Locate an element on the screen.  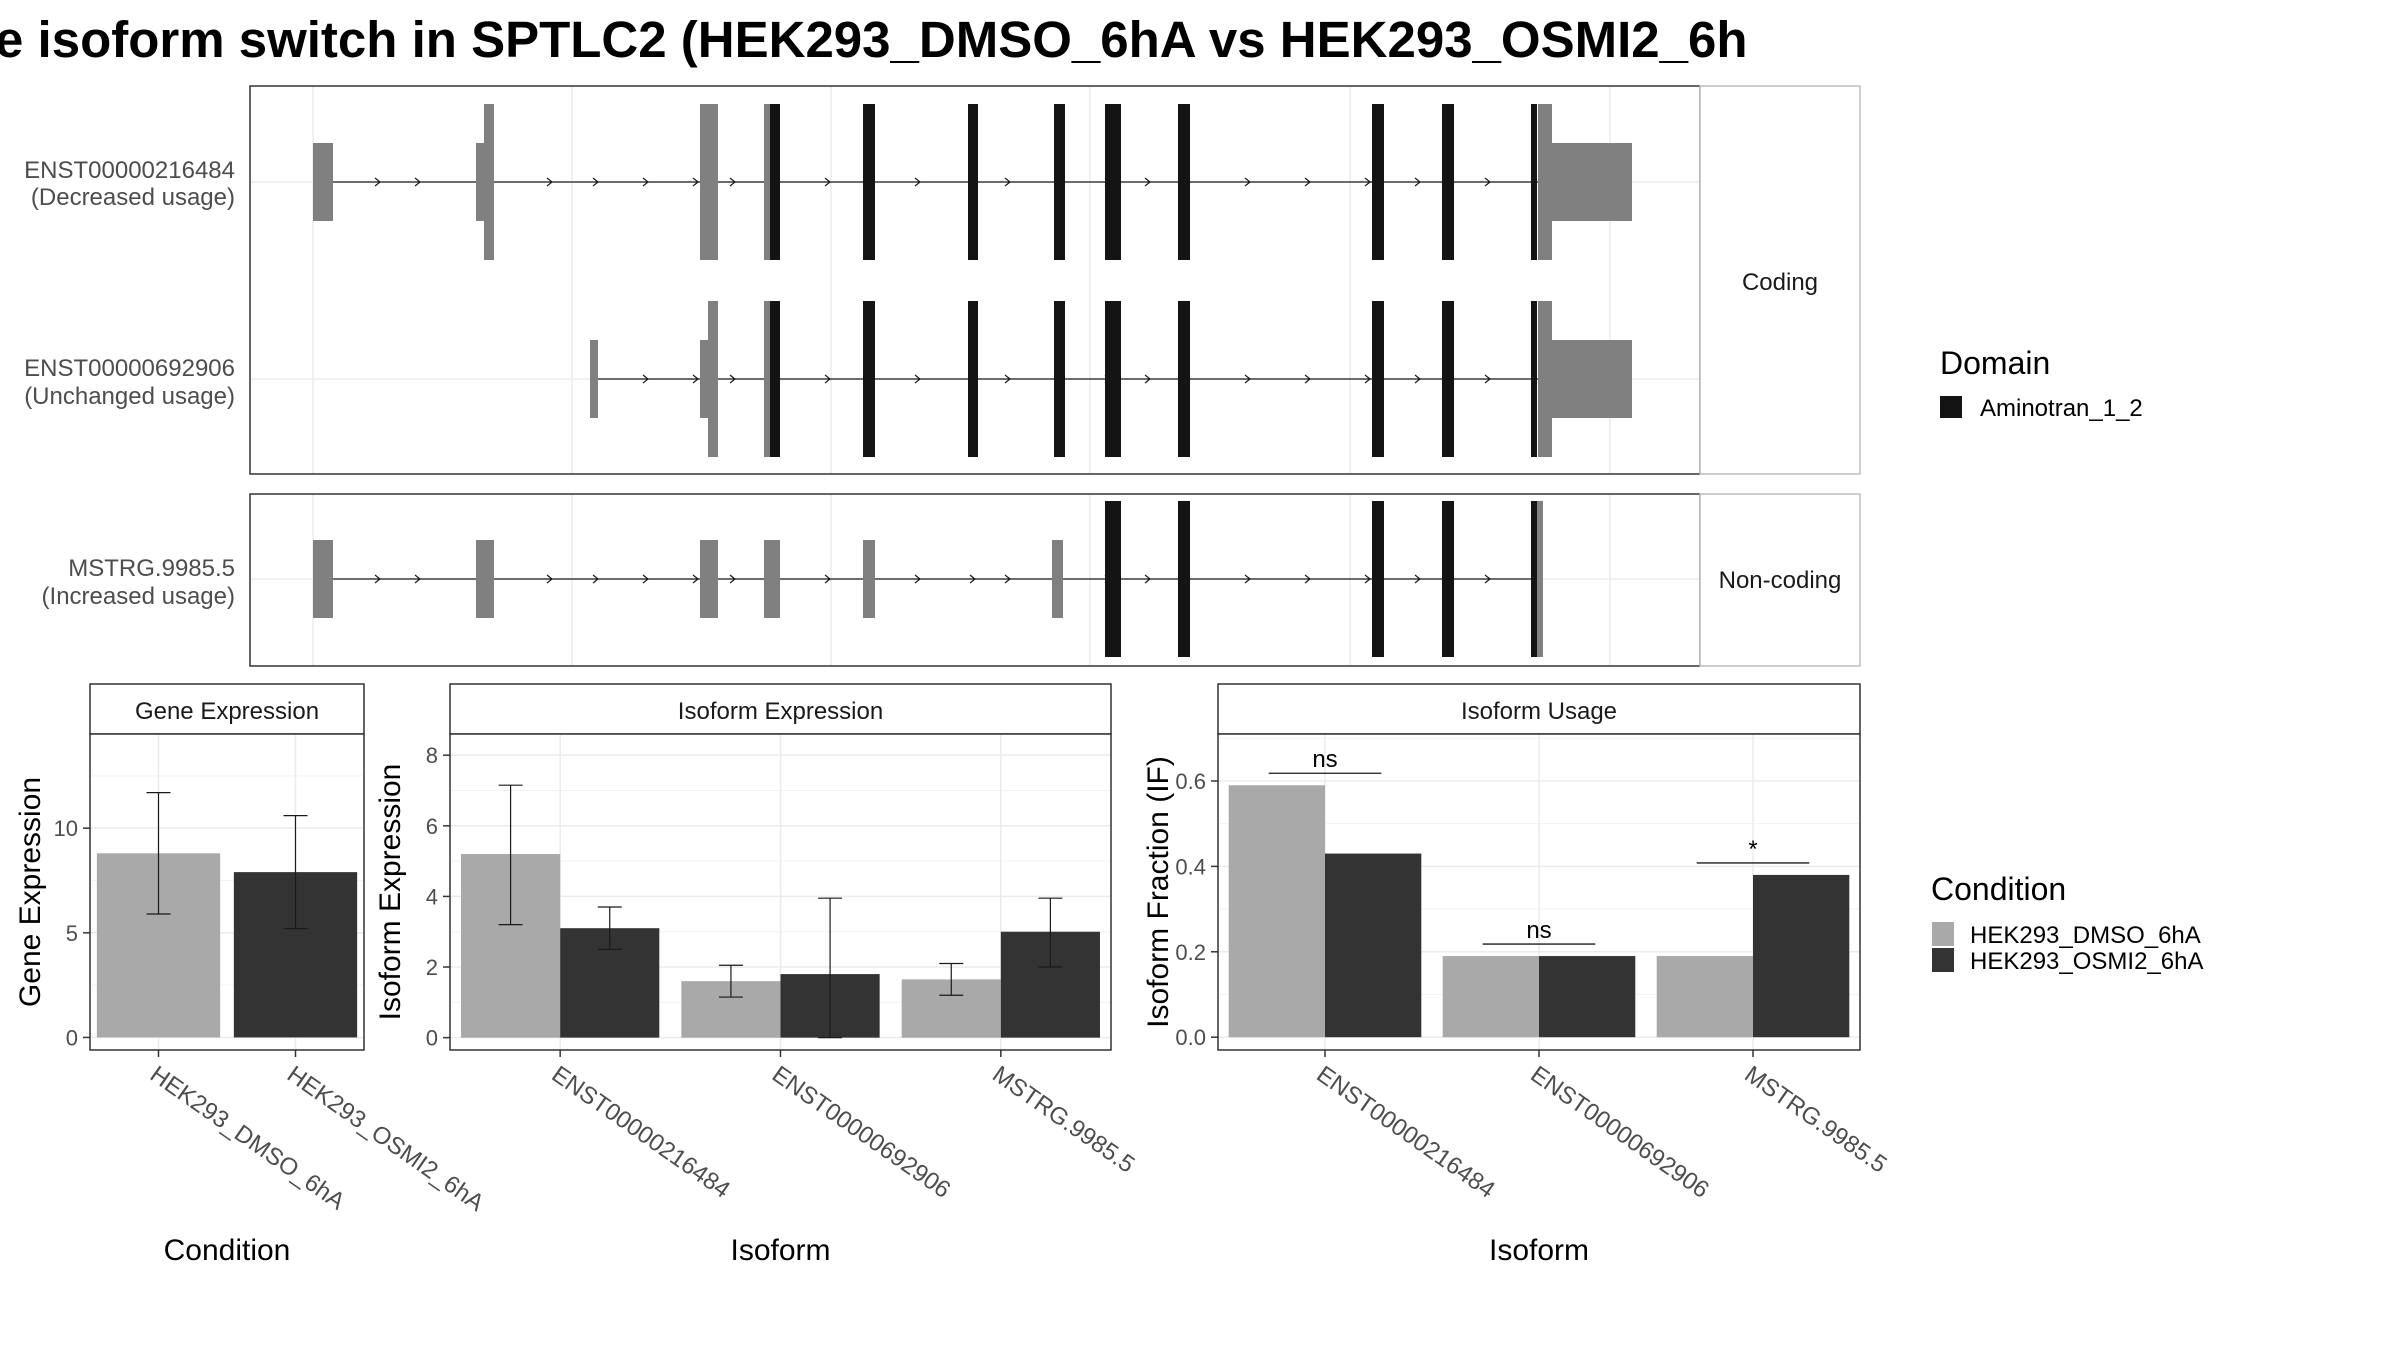
y-axis-label: Isoform Fraction (IF) is located at coordinates (1158, 892).